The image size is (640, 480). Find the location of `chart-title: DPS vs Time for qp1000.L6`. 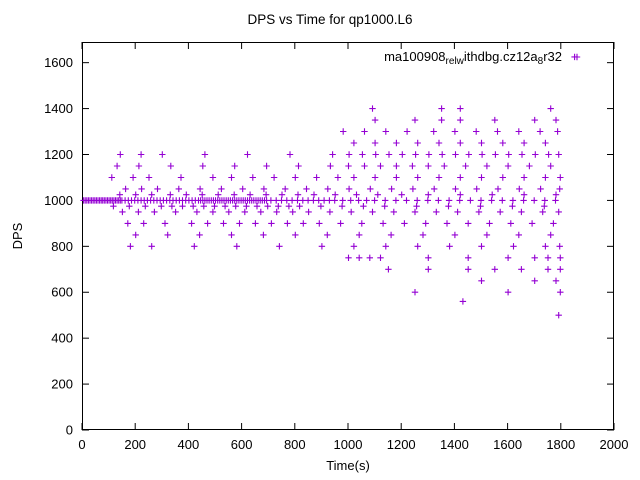

chart-title: DPS vs Time for qp1000.L6 is located at coordinates (329, 19).